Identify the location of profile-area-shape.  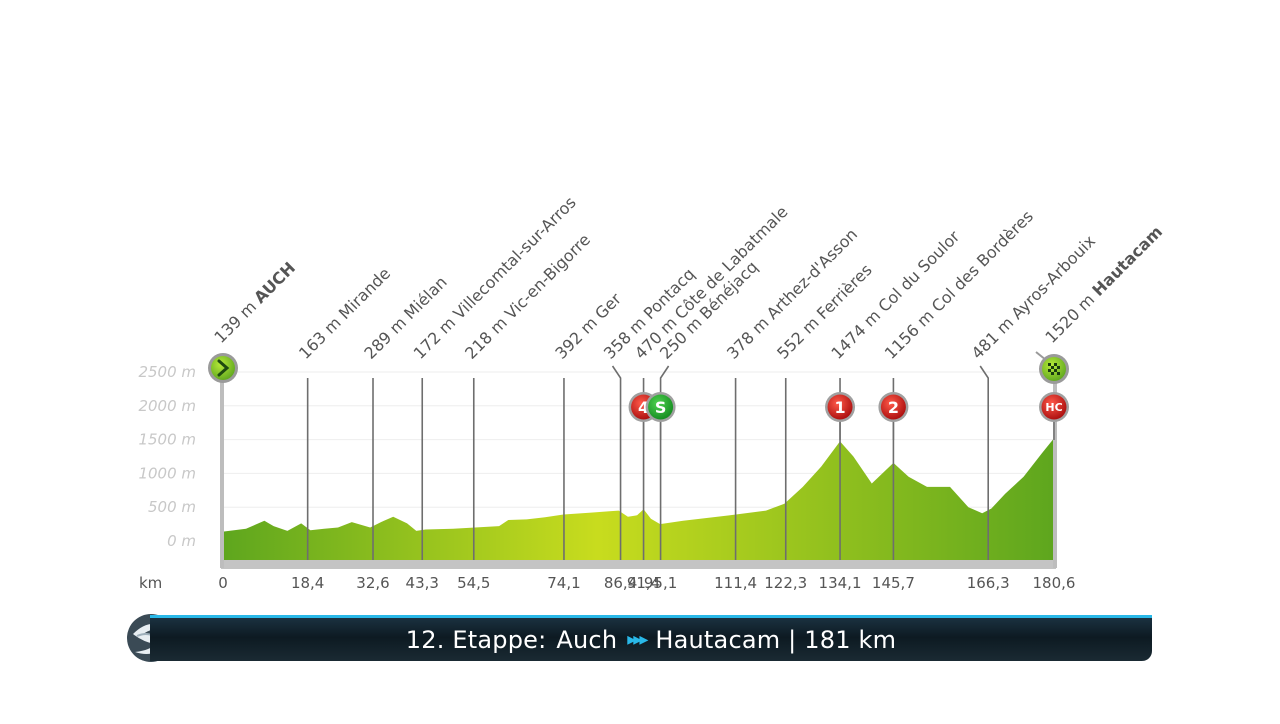
(638, 499).